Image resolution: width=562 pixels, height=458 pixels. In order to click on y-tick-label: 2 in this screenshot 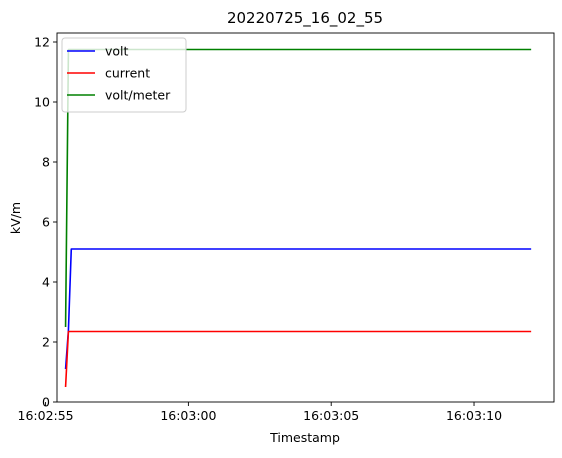, I will do `click(46, 342)`.